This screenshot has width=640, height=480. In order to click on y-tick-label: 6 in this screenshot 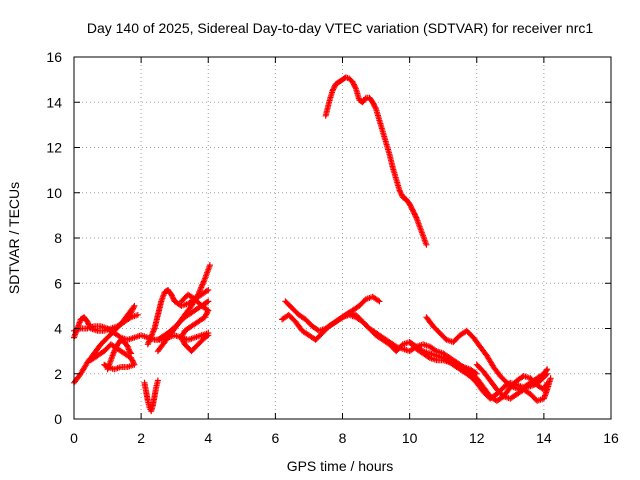, I will do `click(58, 283)`.